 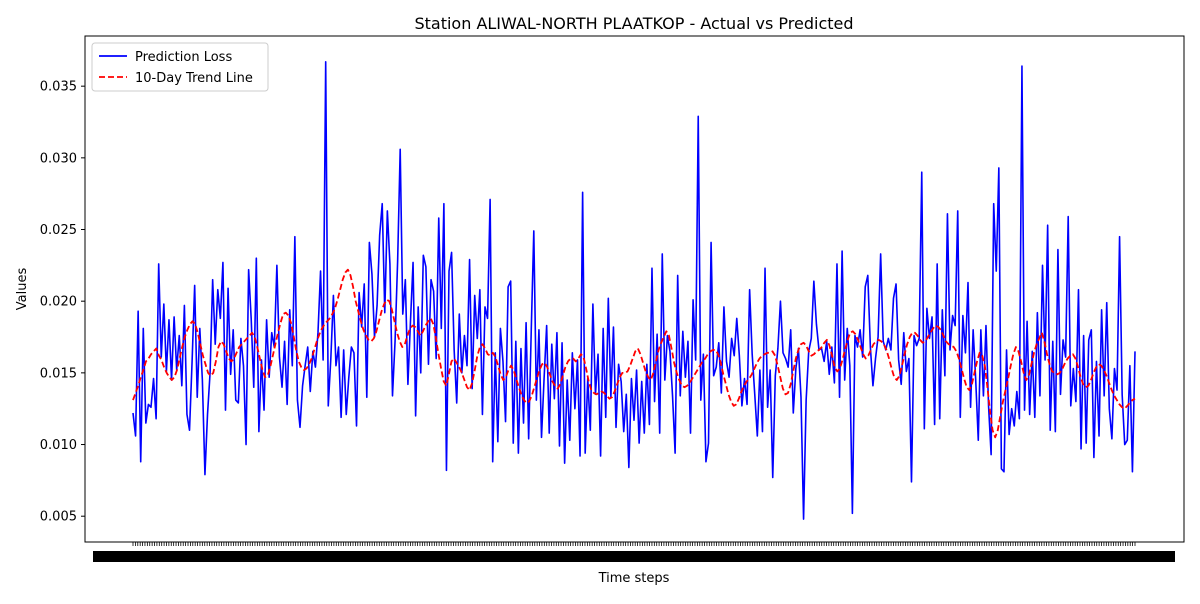 I want to click on y-axis-label: Values, so click(x=22, y=289).